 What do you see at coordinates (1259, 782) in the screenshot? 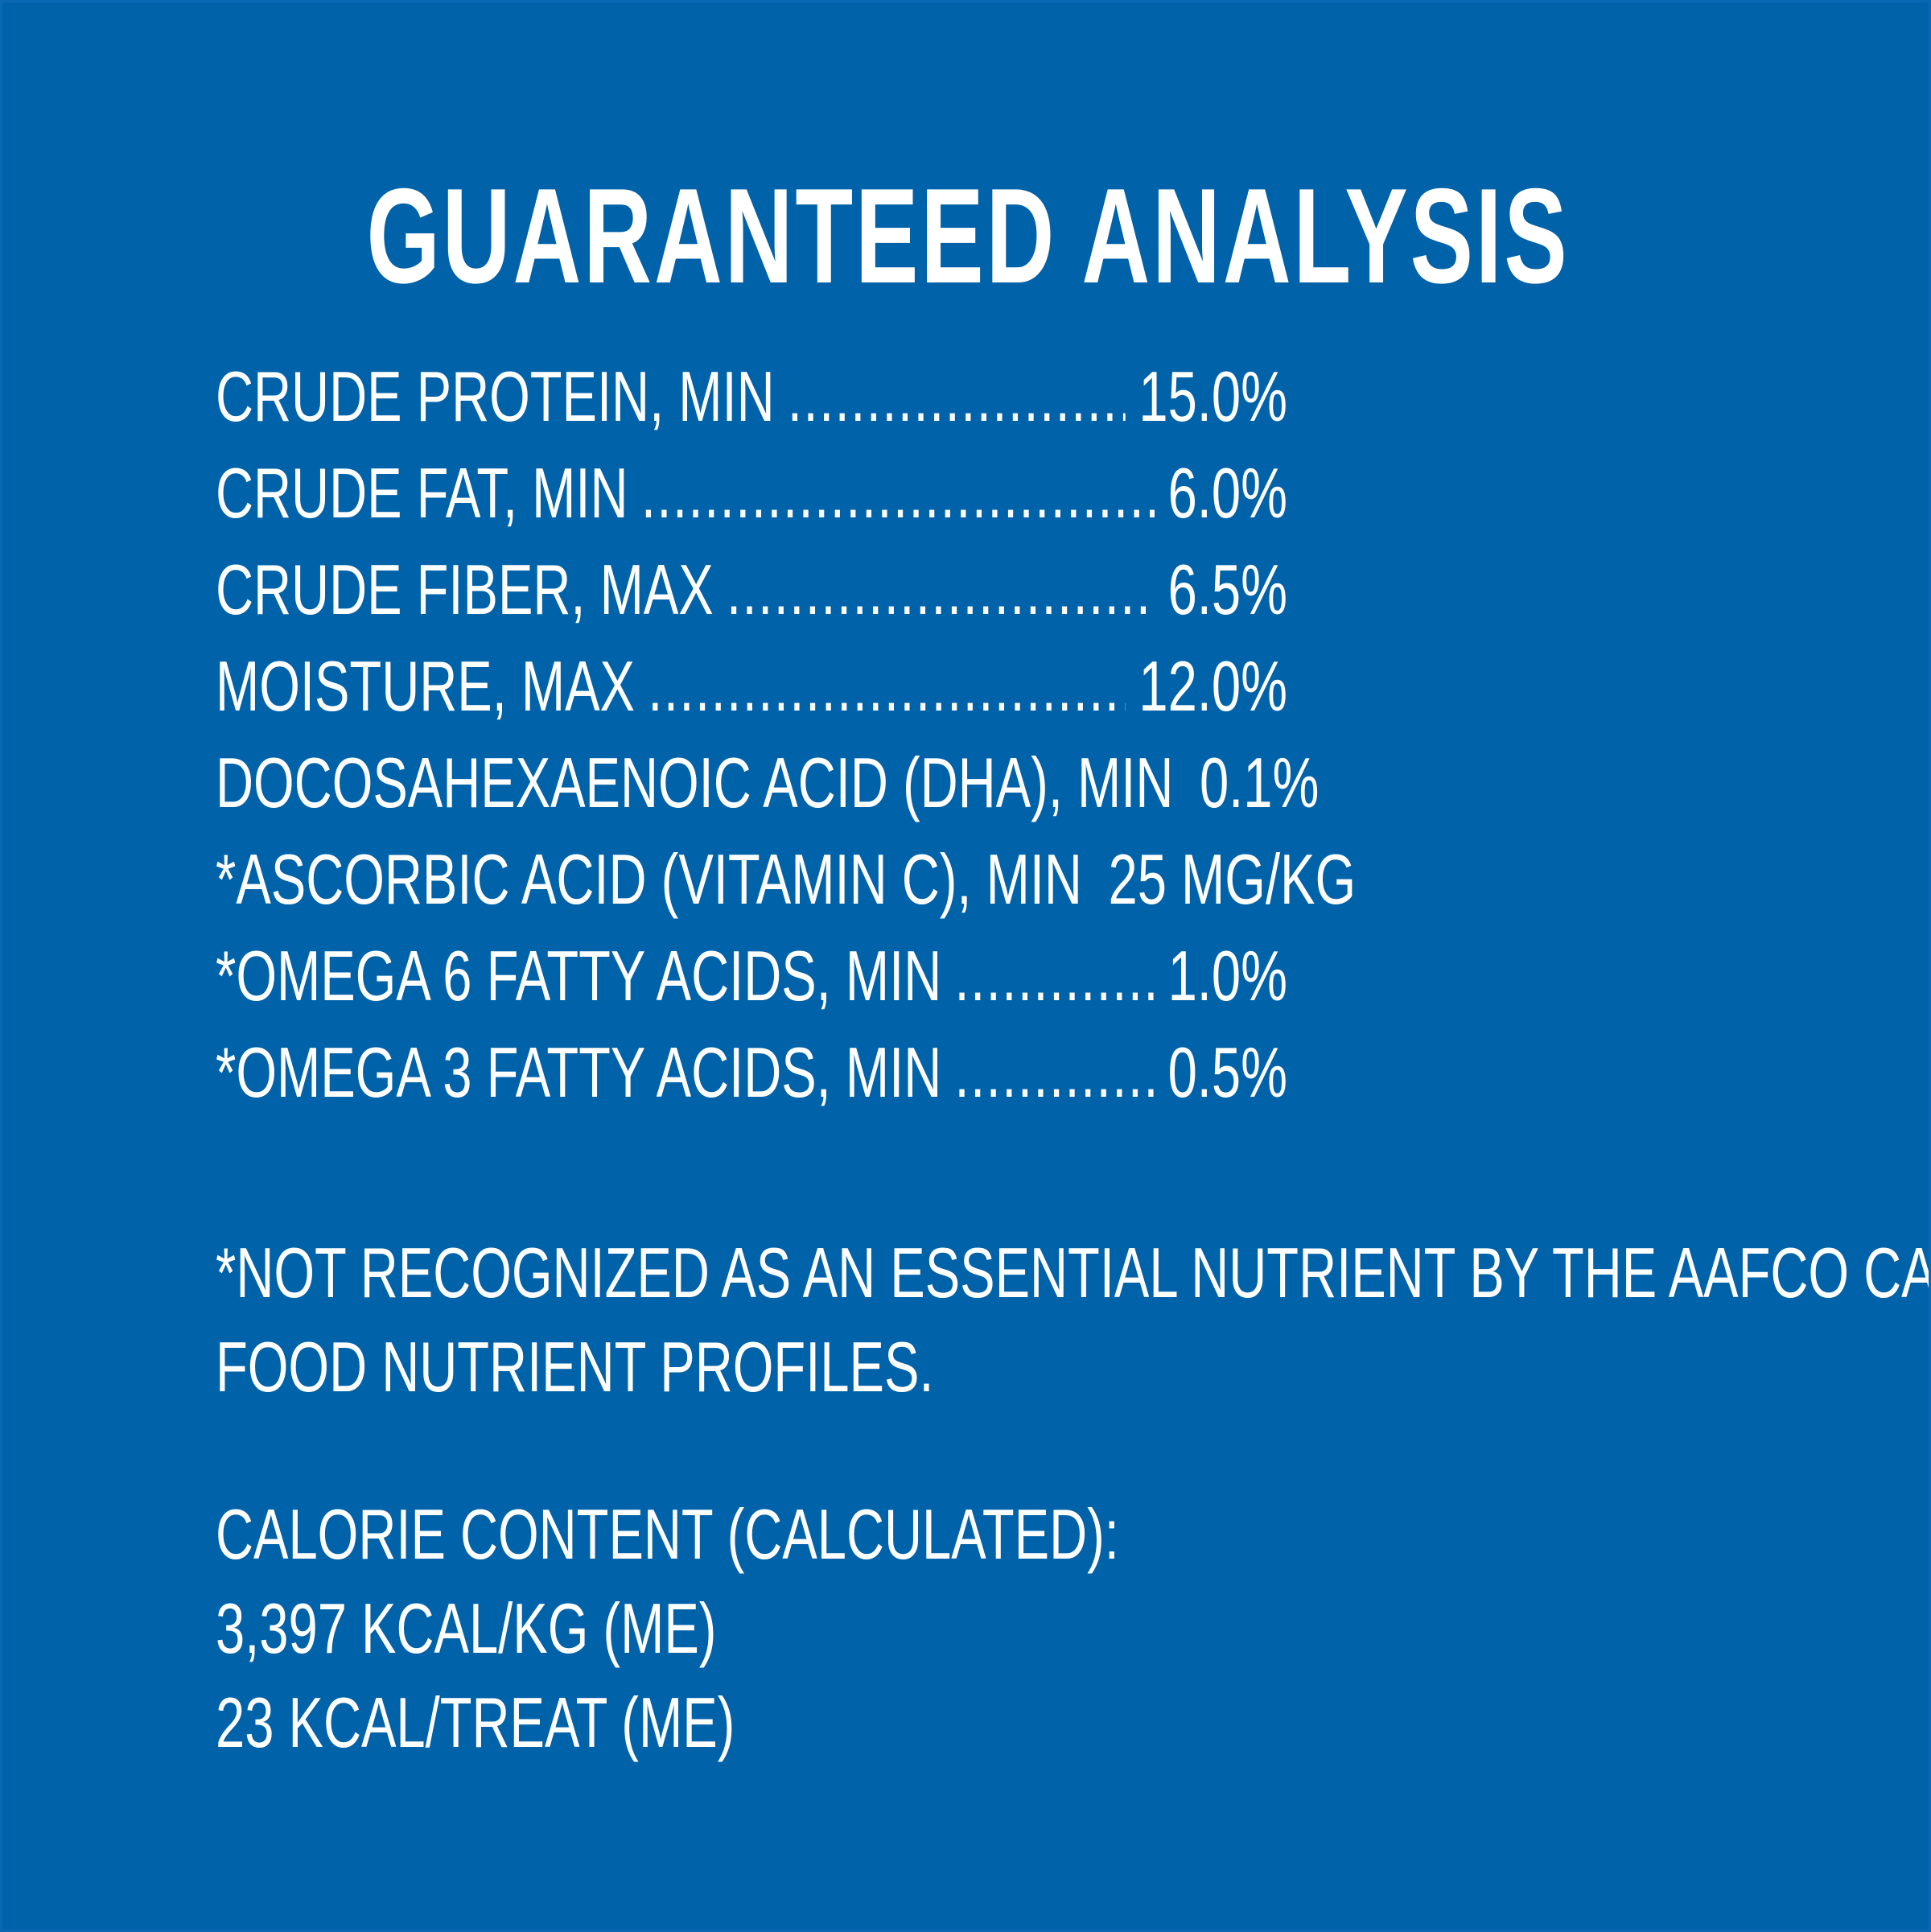
I see `nutrient-value: 0.1%` at bounding box center [1259, 782].